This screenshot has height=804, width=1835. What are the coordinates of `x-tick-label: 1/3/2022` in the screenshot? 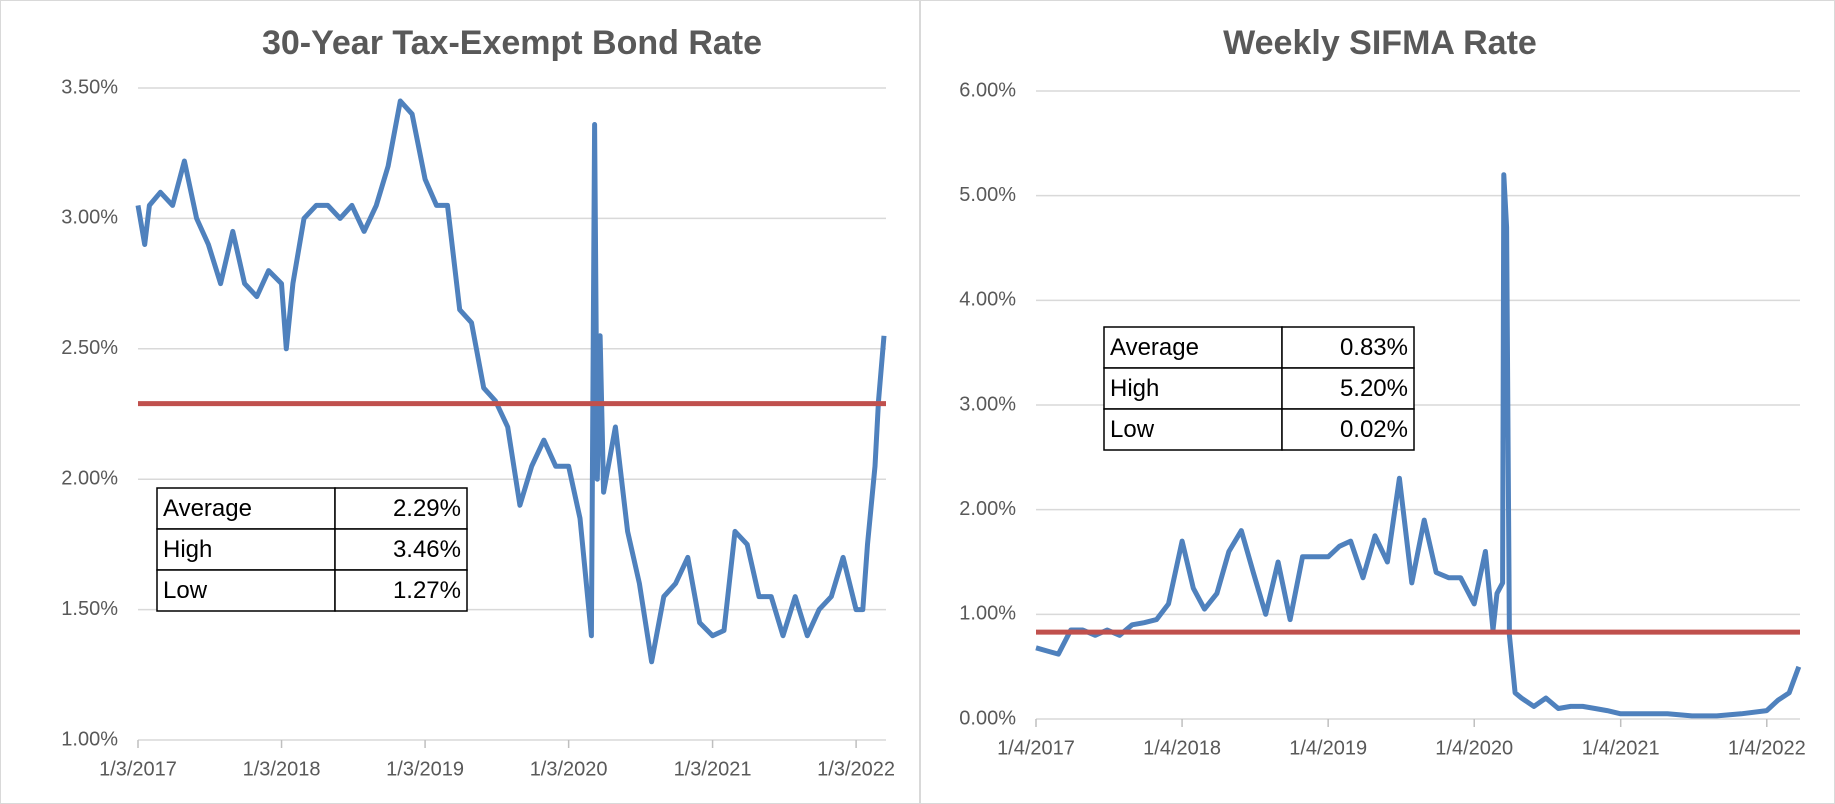 It's located at (856, 769).